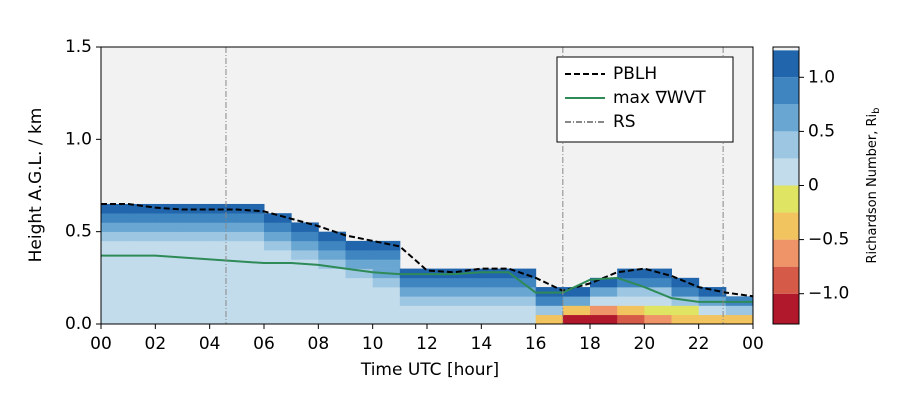 This screenshot has height=408, width=909. I want to click on line-series, so click(427, 278).